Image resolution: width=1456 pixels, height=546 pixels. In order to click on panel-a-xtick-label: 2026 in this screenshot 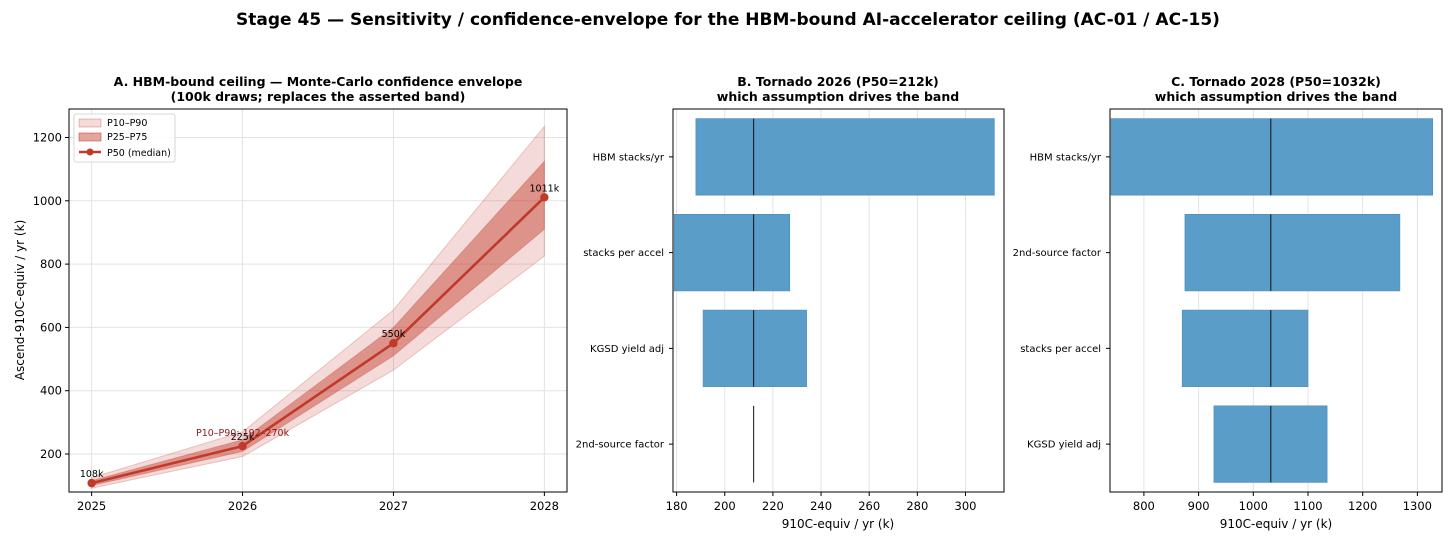, I will do `click(242, 506)`.